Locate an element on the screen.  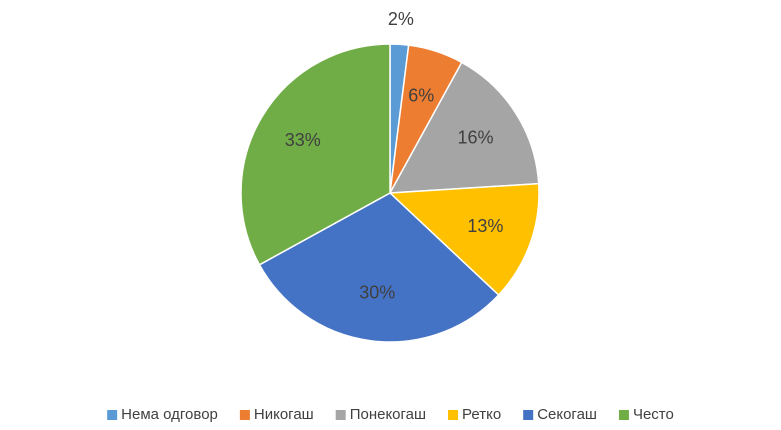
legend-label: Често is located at coordinates (653, 414).